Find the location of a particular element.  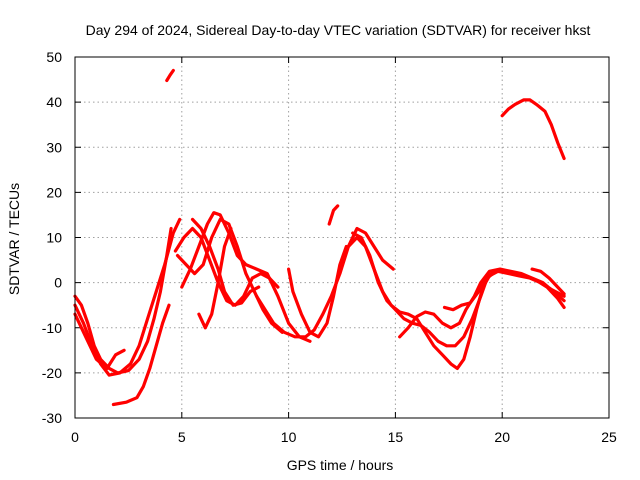

y-tick-label: 10 is located at coordinates (54, 238).